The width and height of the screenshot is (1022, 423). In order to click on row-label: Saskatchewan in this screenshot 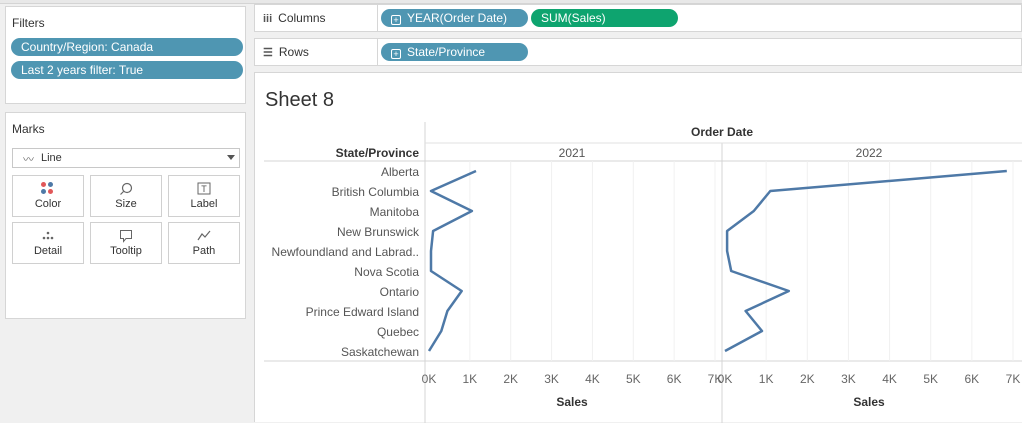, I will do `click(380, 352)`.